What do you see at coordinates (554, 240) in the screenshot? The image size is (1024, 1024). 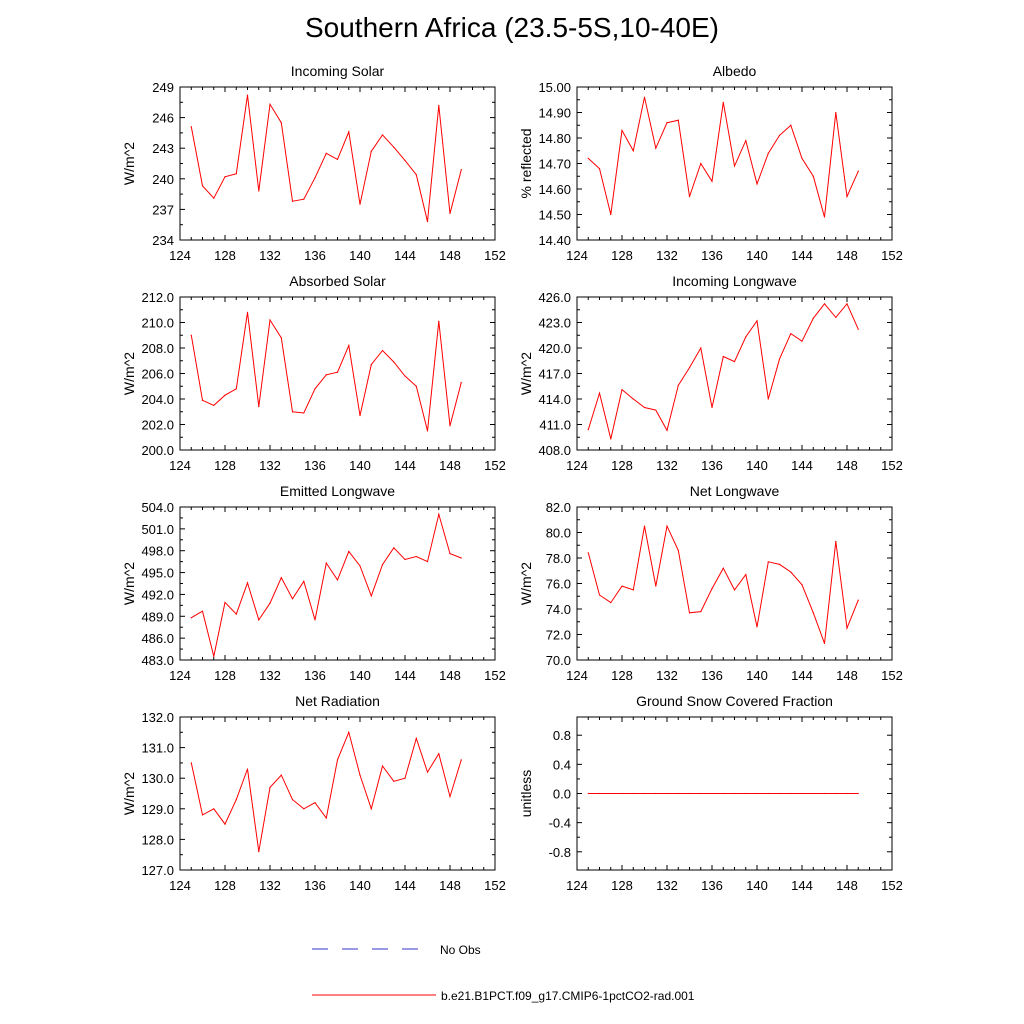 I see `y-tick-label: 14.40` at bounding box center [554, 240].